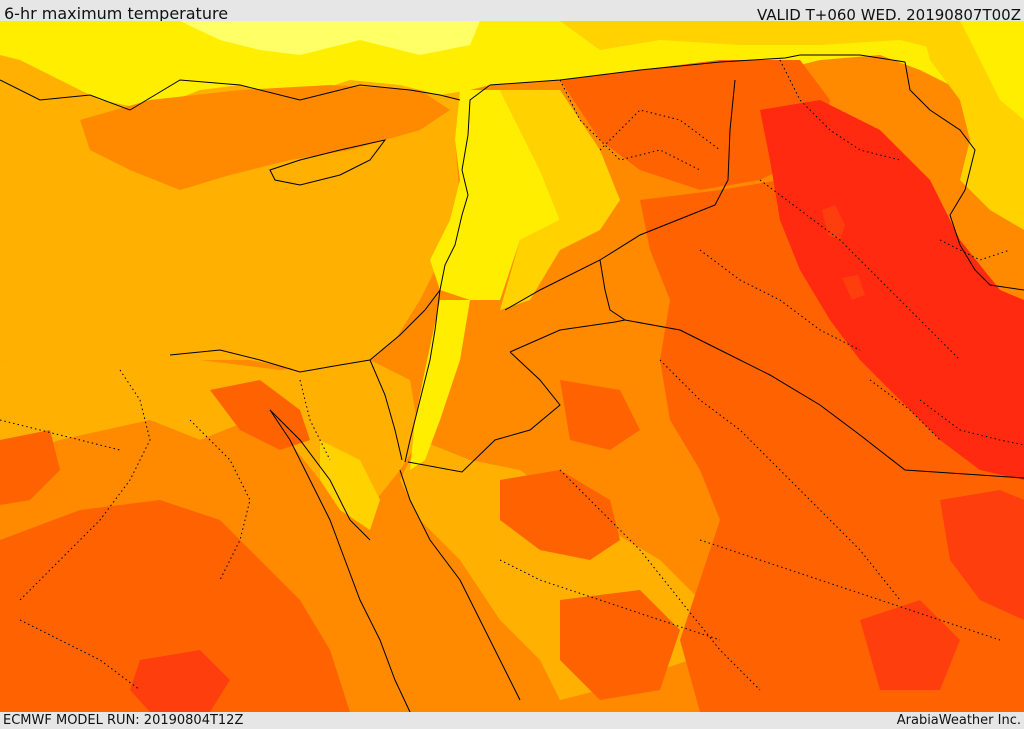 This screenshot has width=1024, height=729. Describe the element at coordinates (560, 200) in the screenshot. I see `levant-light-orange` at that location.